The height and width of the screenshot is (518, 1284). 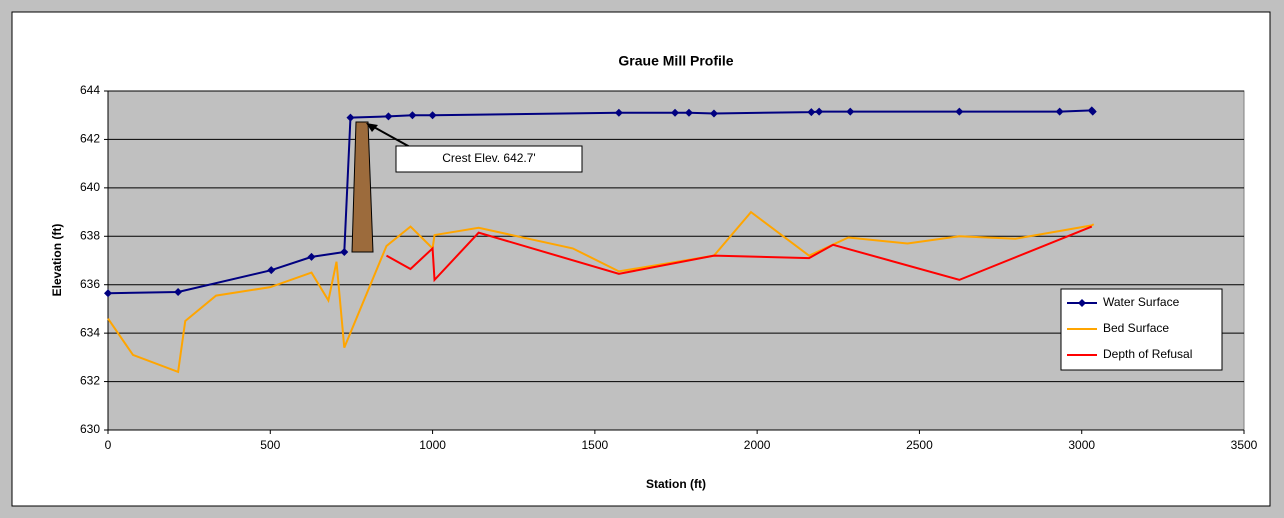 I want to click on annotation: Crest Elev. 642.7', so click(x=488, y=158).